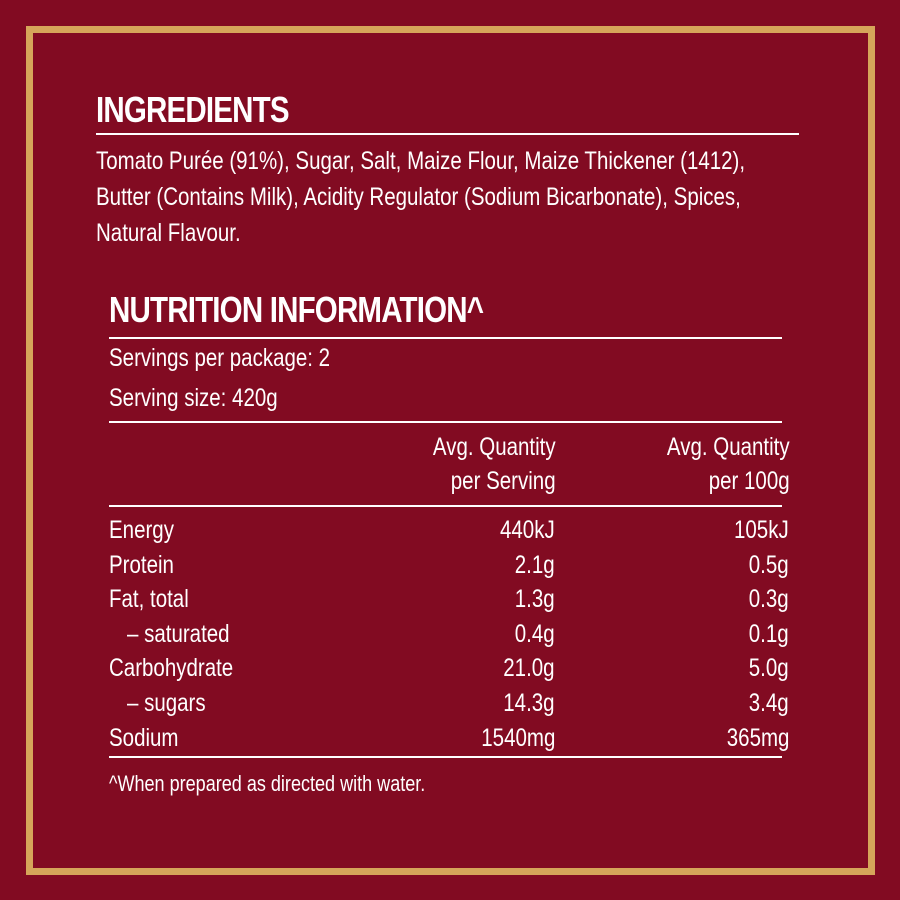 This screenshot has width=900, height=900. What do you see at coordinates (535, 599) in the screenshot?
I see `value-per-serving: 1.3g` at bounding box center [535, 599].